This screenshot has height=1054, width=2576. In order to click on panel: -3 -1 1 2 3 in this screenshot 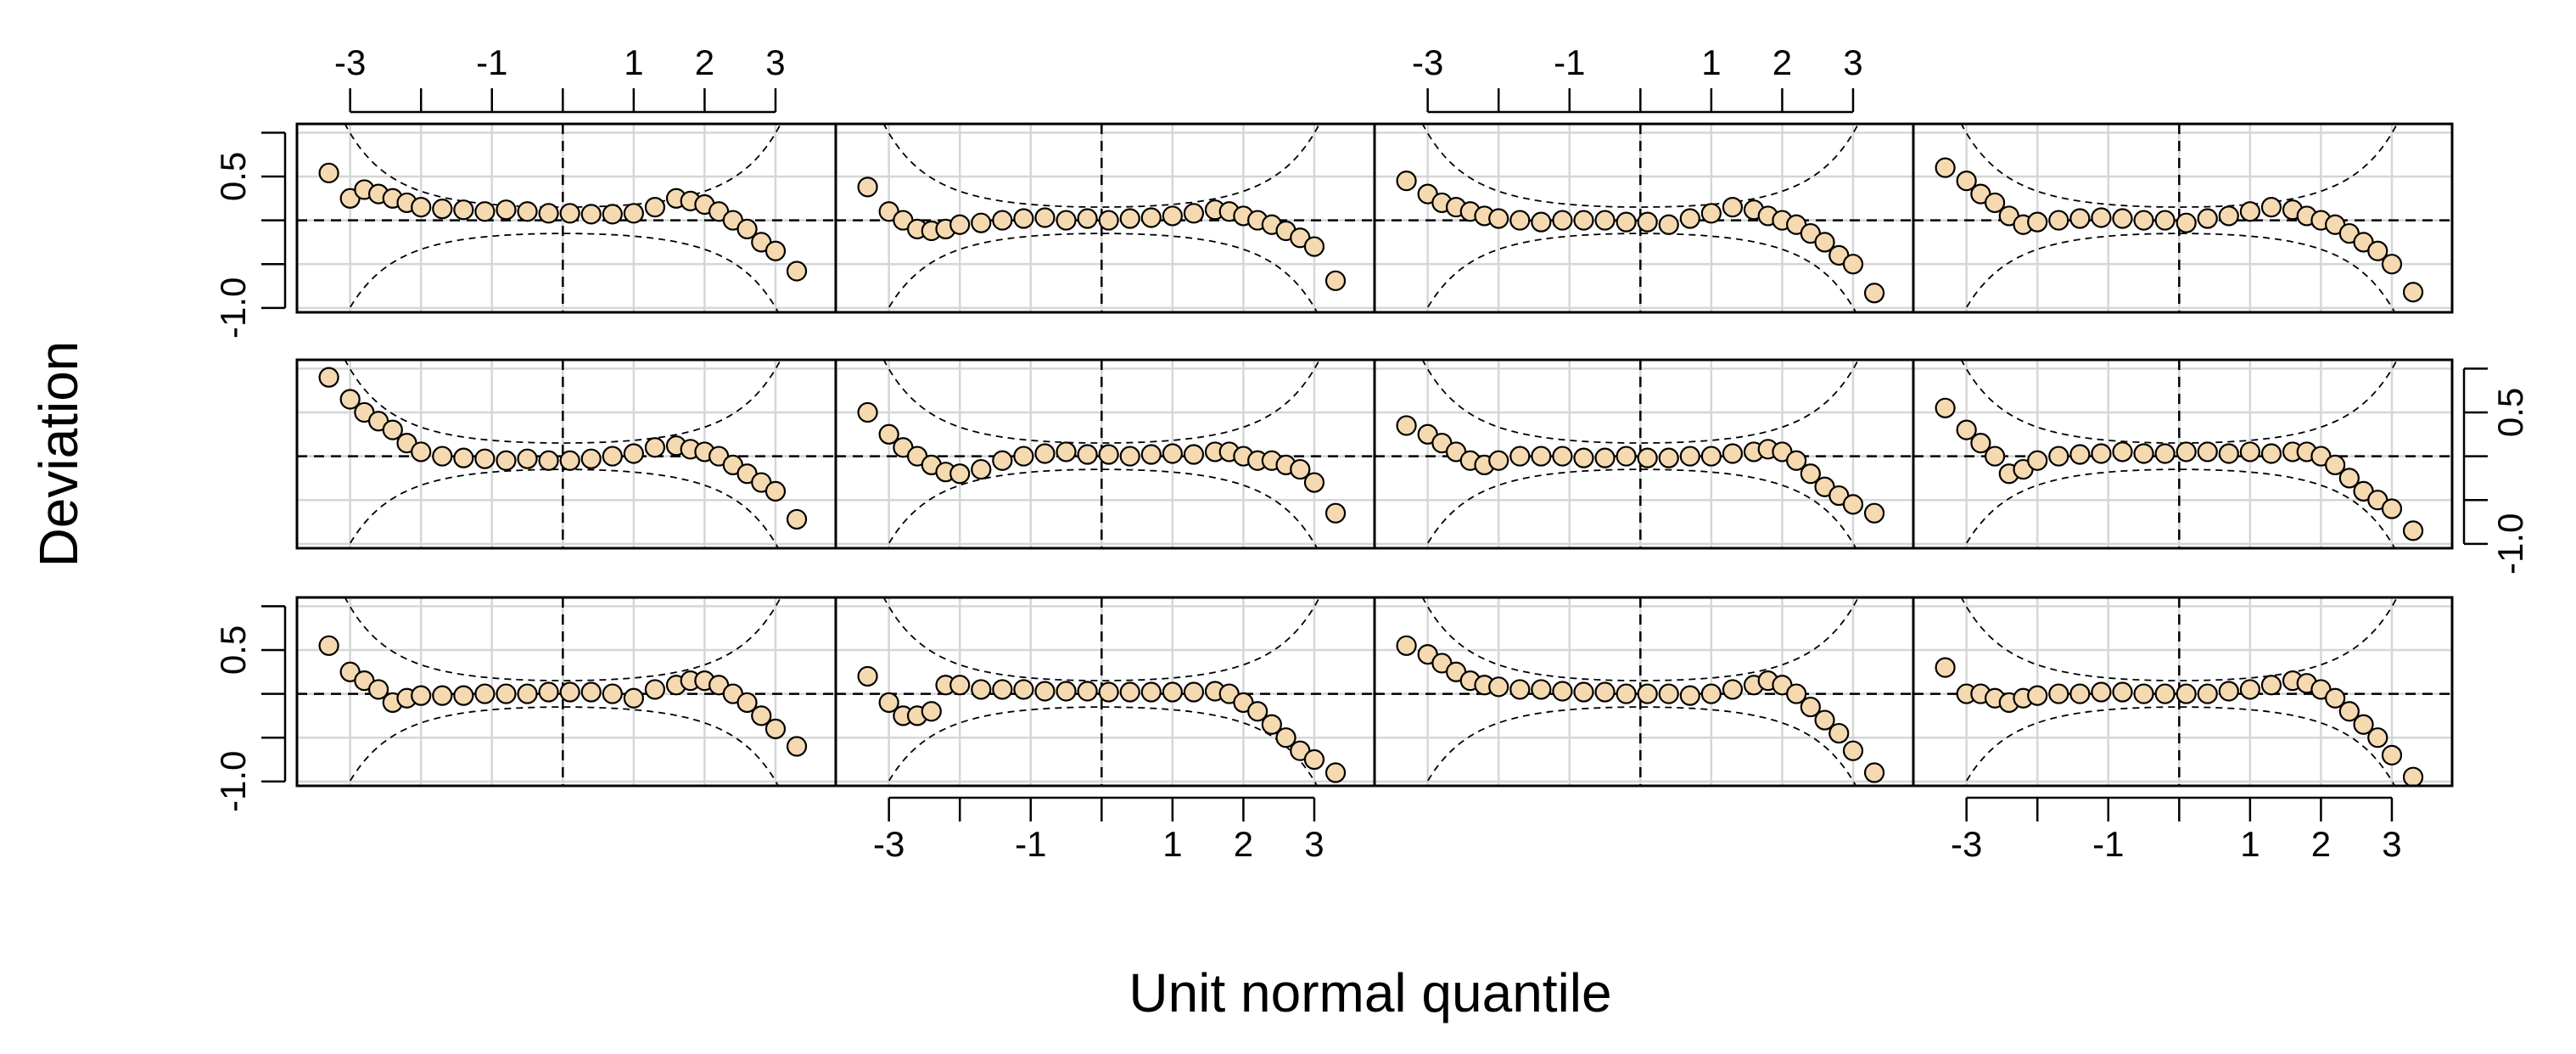, I will do `click(1105, 730)`.